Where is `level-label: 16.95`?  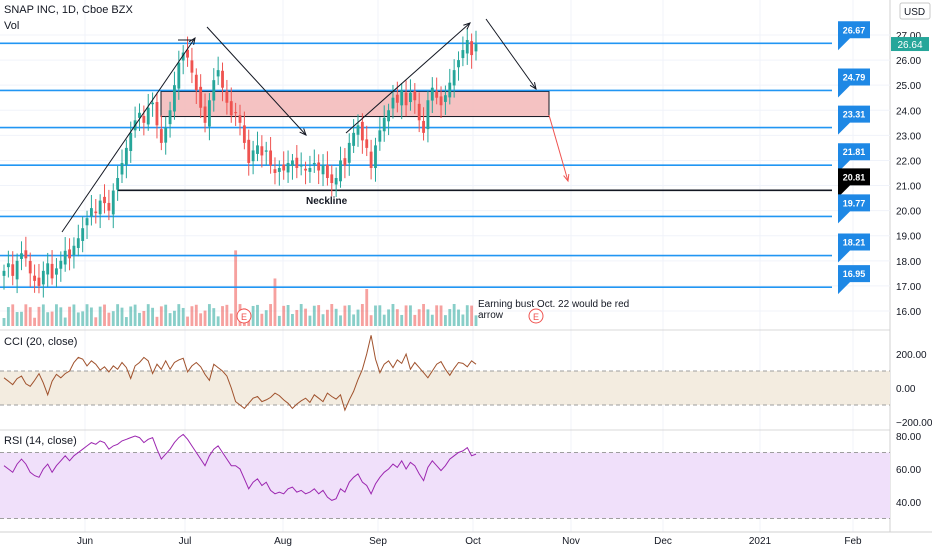
level-label: 16.95 is located at coordinates (854, 280).